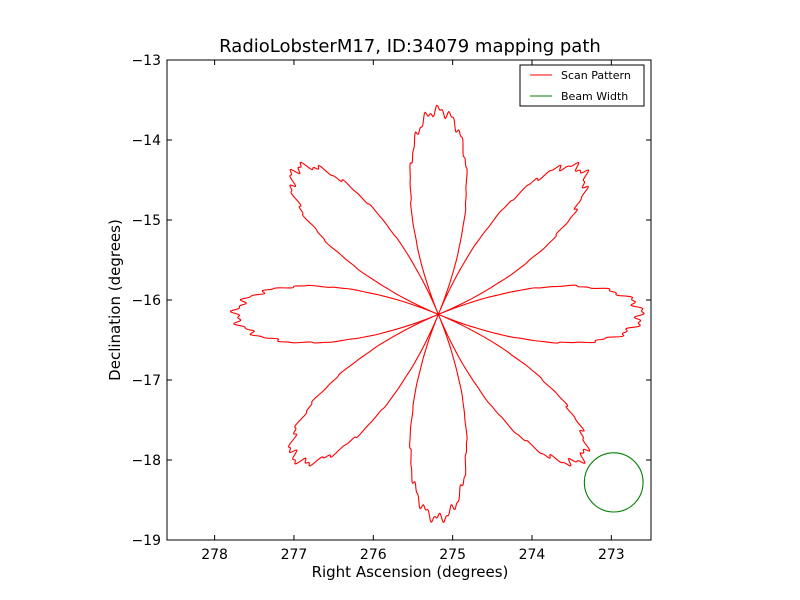  Describe the element at coordinates (410, 572) in the screenshot. I see `x-axis-label: Right Ascension (degrees)` at that location.